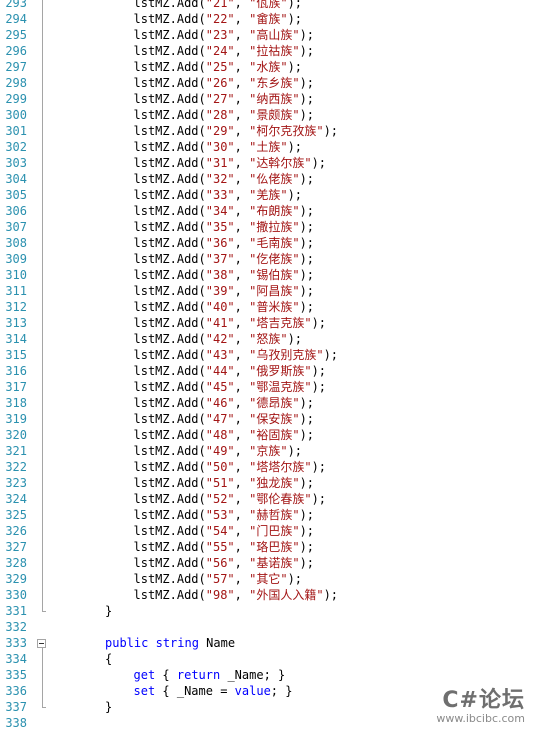  I want to click on code-line: 309 lstMZ.Add("37", "仡佬族");, so click(269, 259).